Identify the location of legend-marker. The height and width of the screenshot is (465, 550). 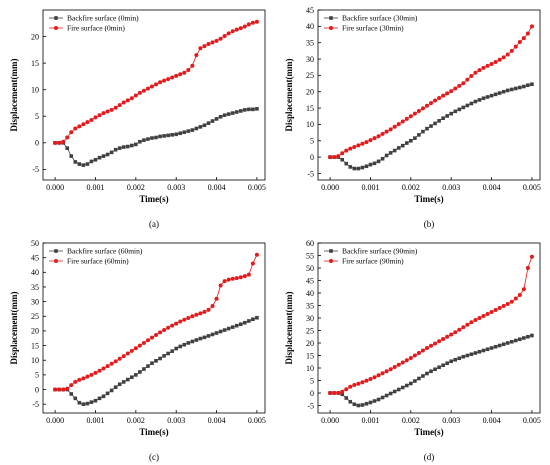
(331, 18).